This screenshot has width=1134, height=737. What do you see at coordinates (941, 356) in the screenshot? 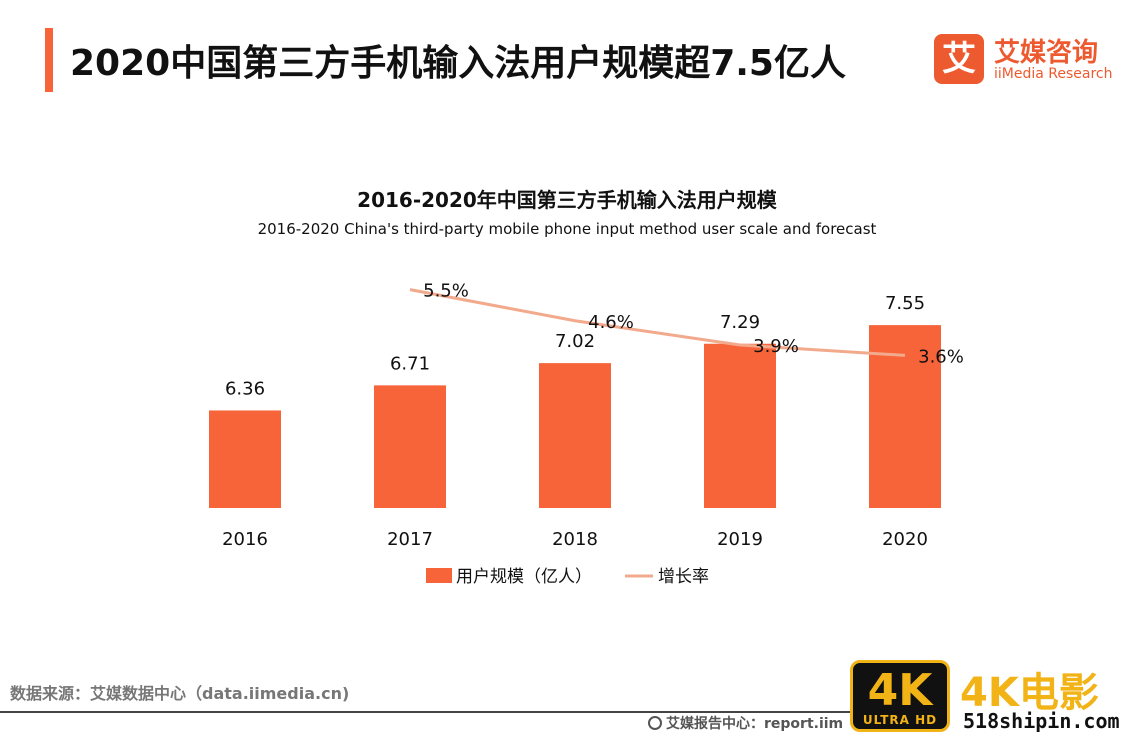
I see `growth-rate-label-2020: 3.6%` at bounding box center [941, 356].